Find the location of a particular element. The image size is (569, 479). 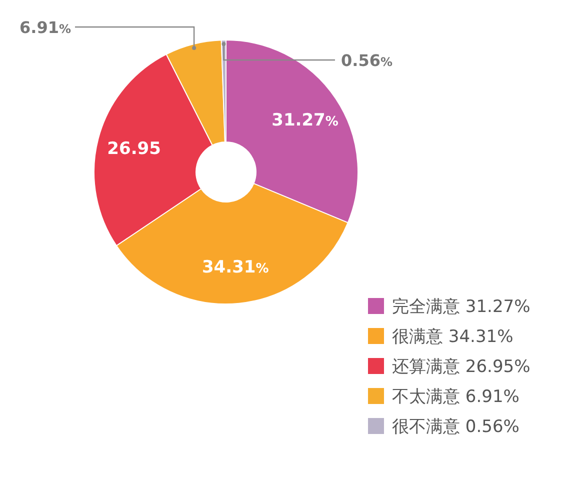

legend-label: 完全满意 31.27% is located at coordinates (461, 307).